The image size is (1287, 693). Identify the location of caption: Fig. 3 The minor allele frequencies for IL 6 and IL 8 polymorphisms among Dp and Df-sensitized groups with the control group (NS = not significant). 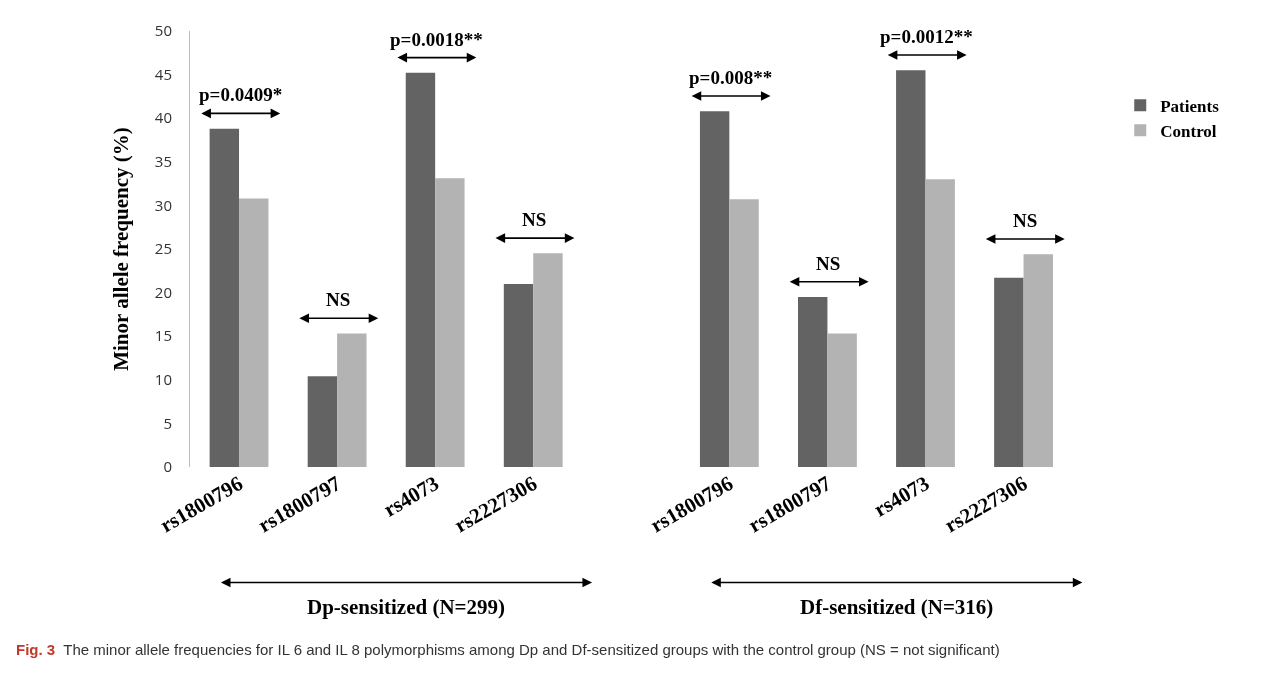
(508, 650).